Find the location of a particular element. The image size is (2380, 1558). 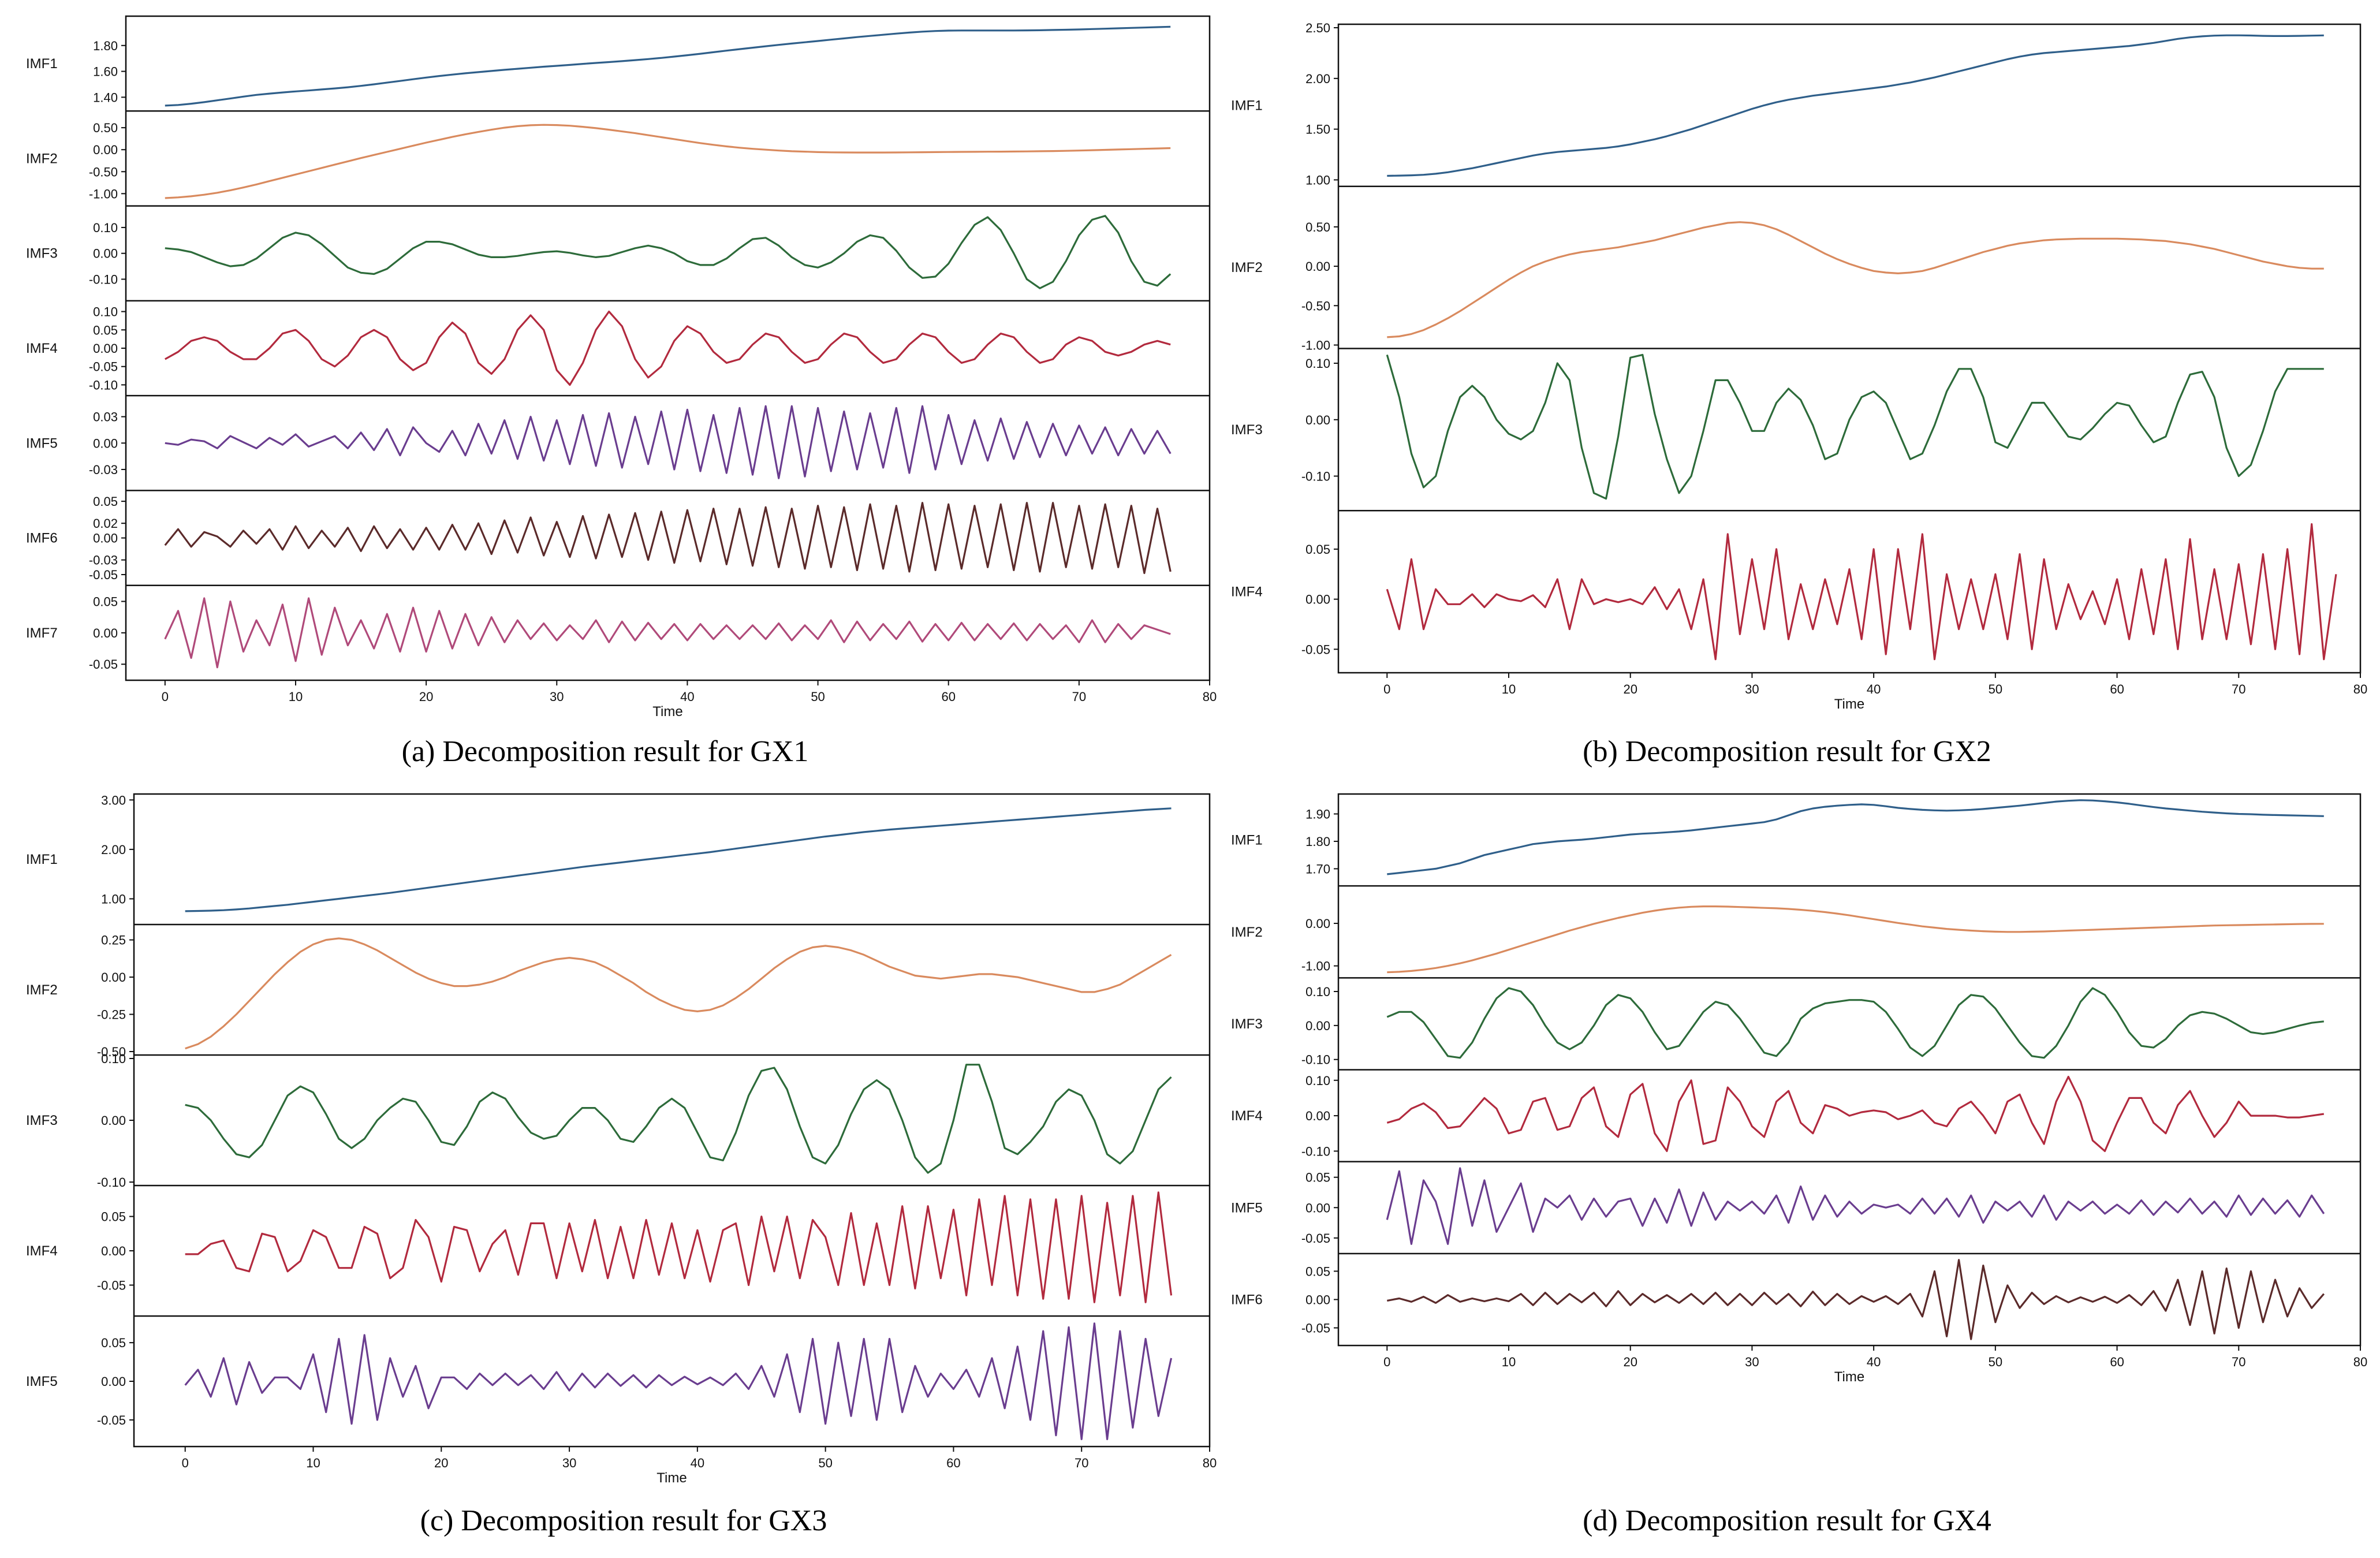

subplot-imf3: -0.10 0.00 0.10 IMF3 is located at coordinates (1795, 1022).